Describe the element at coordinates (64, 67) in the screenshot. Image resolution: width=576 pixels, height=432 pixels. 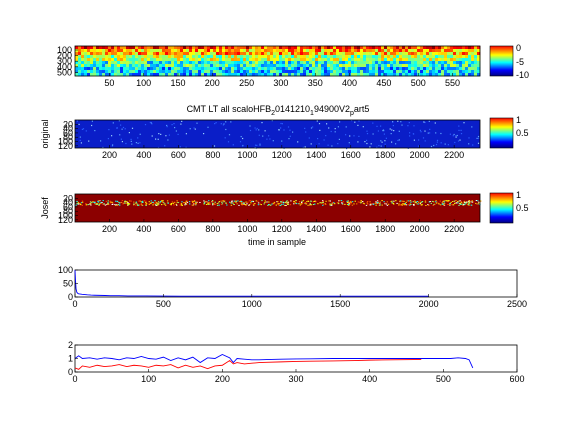
I see `y-tick-label: 400` at that location.